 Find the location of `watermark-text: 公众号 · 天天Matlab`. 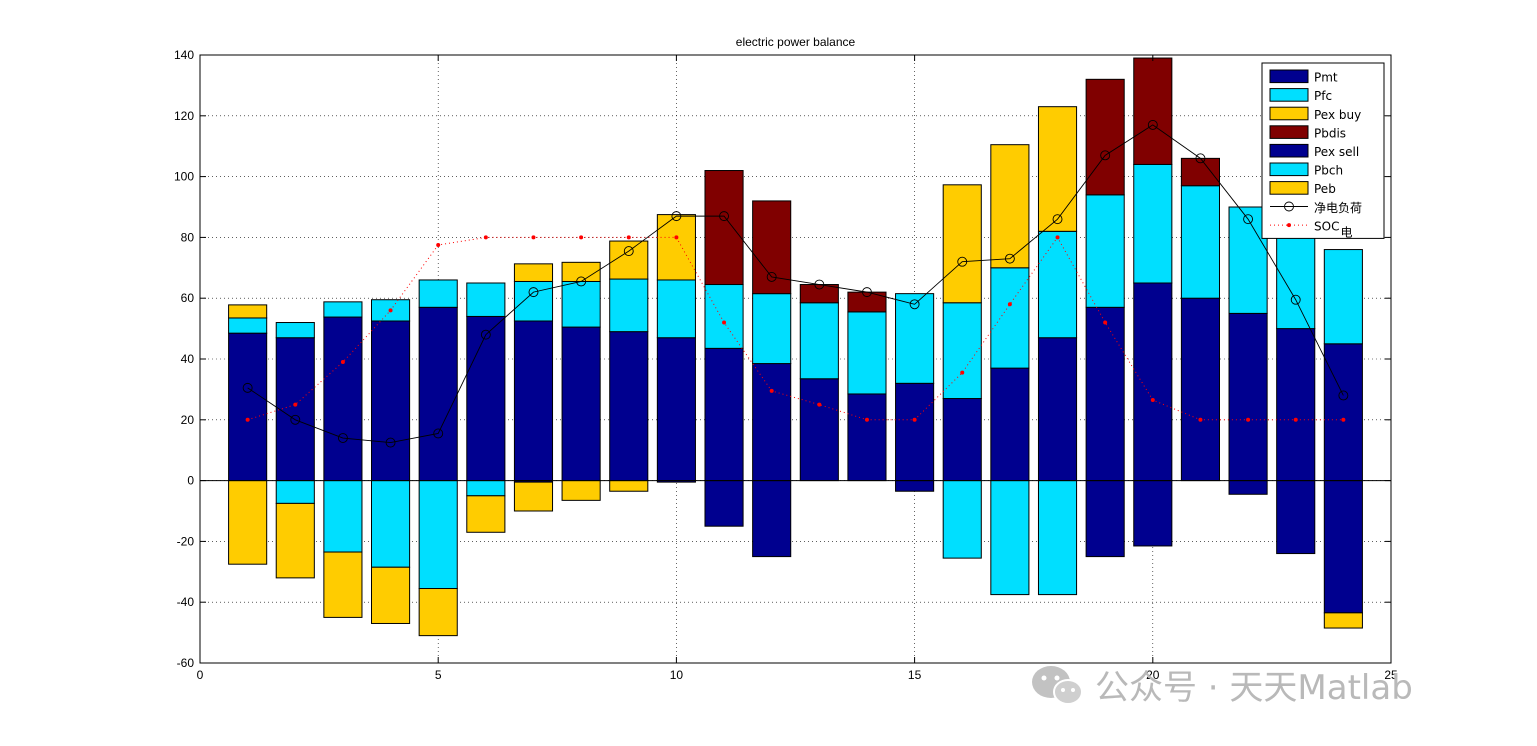

watermark-text: 公众号 · 天天Matlab is located at coordinates (1254, 688).